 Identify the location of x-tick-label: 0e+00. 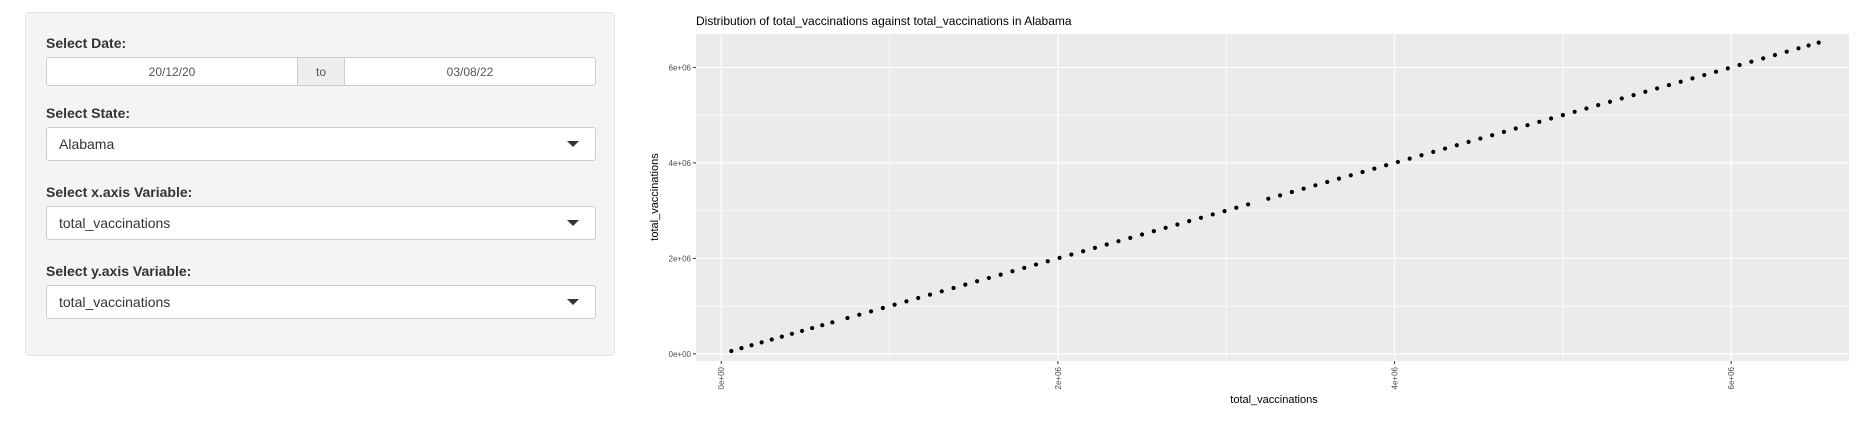
(721, 377).